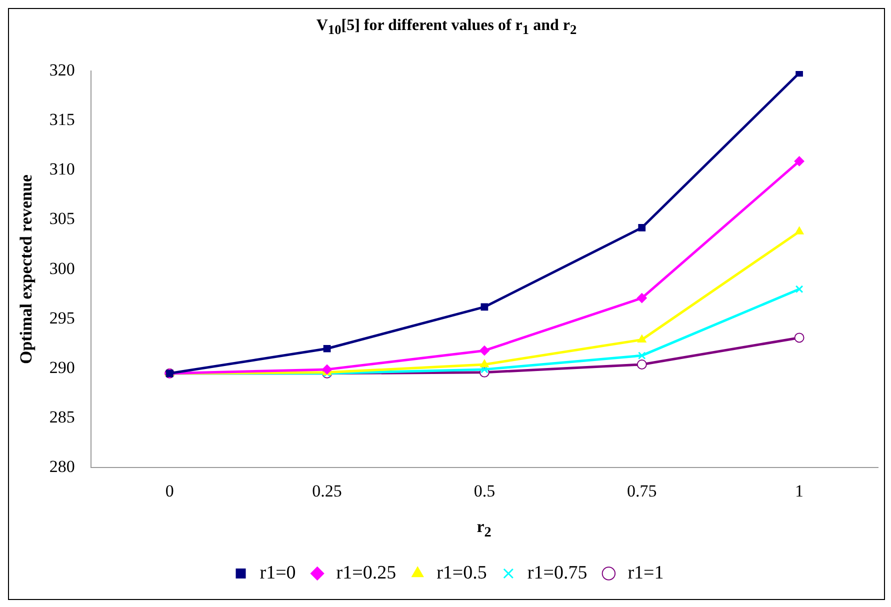 This screenshot has height=607, width=891. Describe the element at coordinates (557, 573) in the screenshot. I see `legend-label: r1=0.75` at that location.